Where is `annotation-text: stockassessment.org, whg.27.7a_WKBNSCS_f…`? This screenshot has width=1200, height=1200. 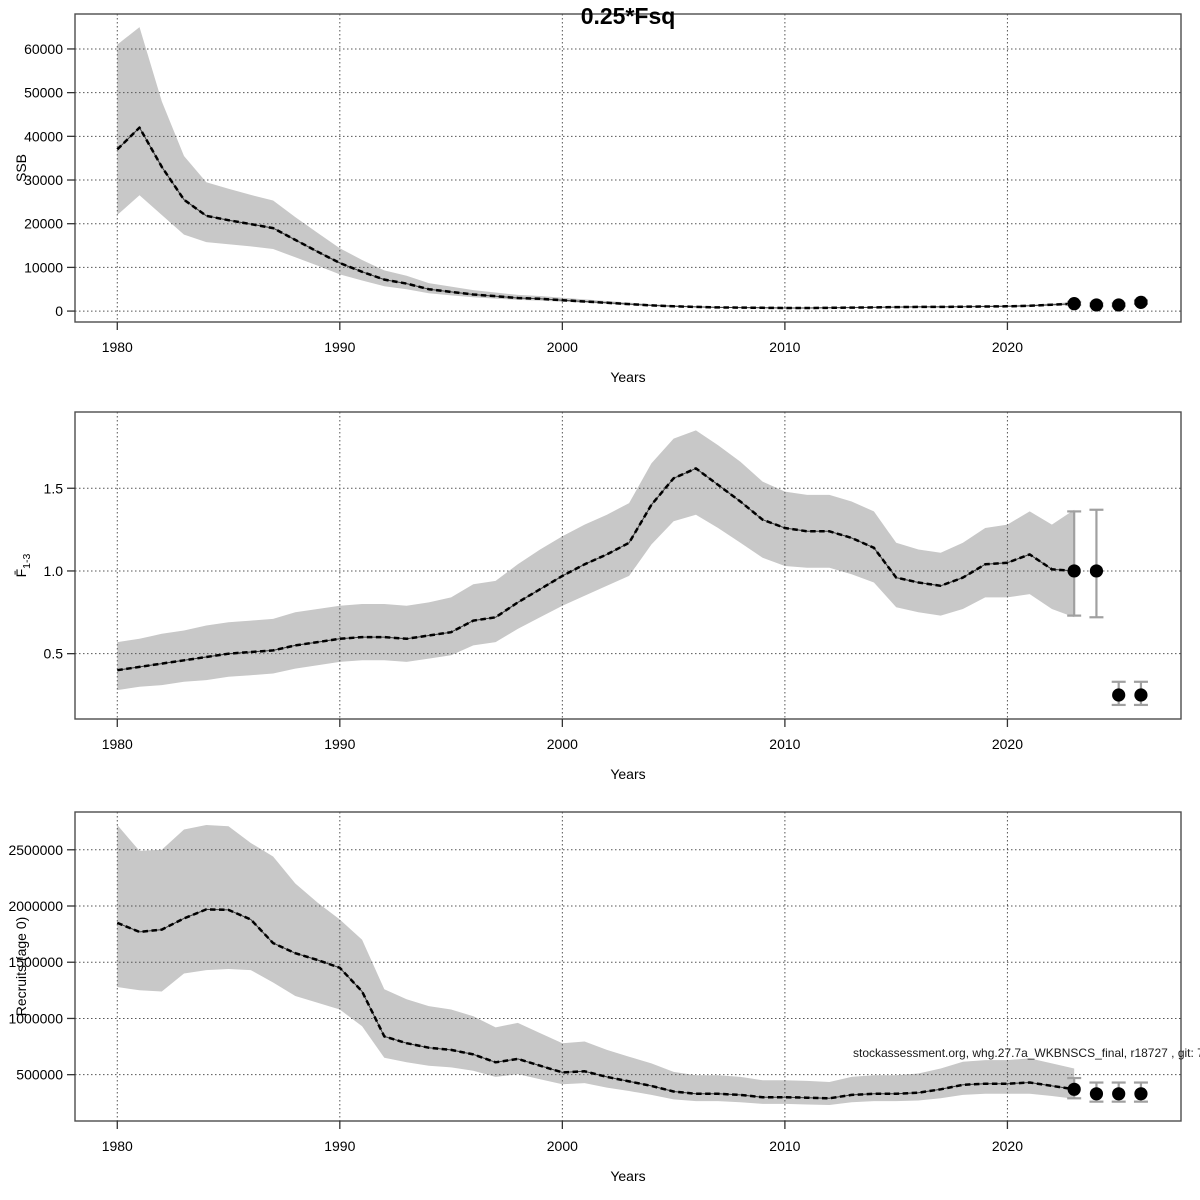 annotation-text: stockassessment.org, whg.27.7a_WKBNSCS_f… is located at coordinates (1026, 1053).